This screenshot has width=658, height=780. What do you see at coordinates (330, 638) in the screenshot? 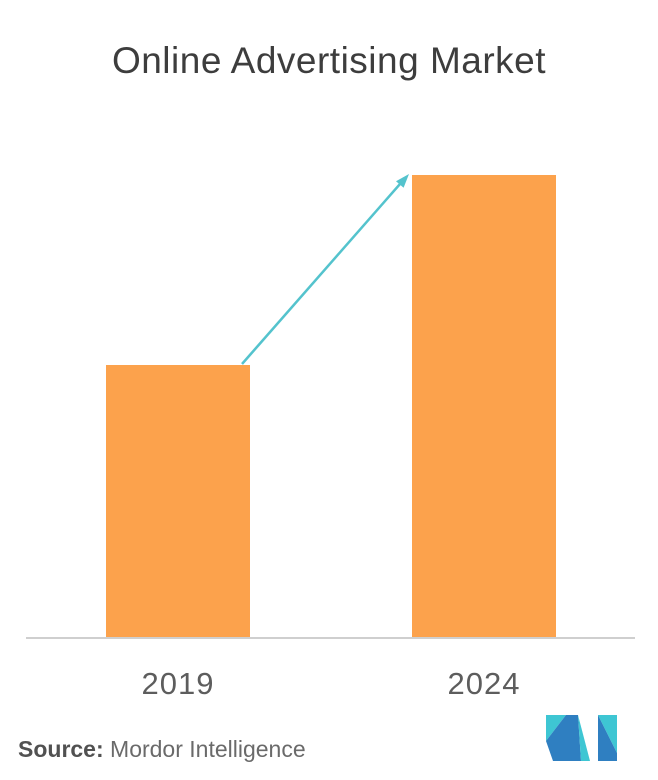
I see `x-axis-line` at bounding box center [330, 638].